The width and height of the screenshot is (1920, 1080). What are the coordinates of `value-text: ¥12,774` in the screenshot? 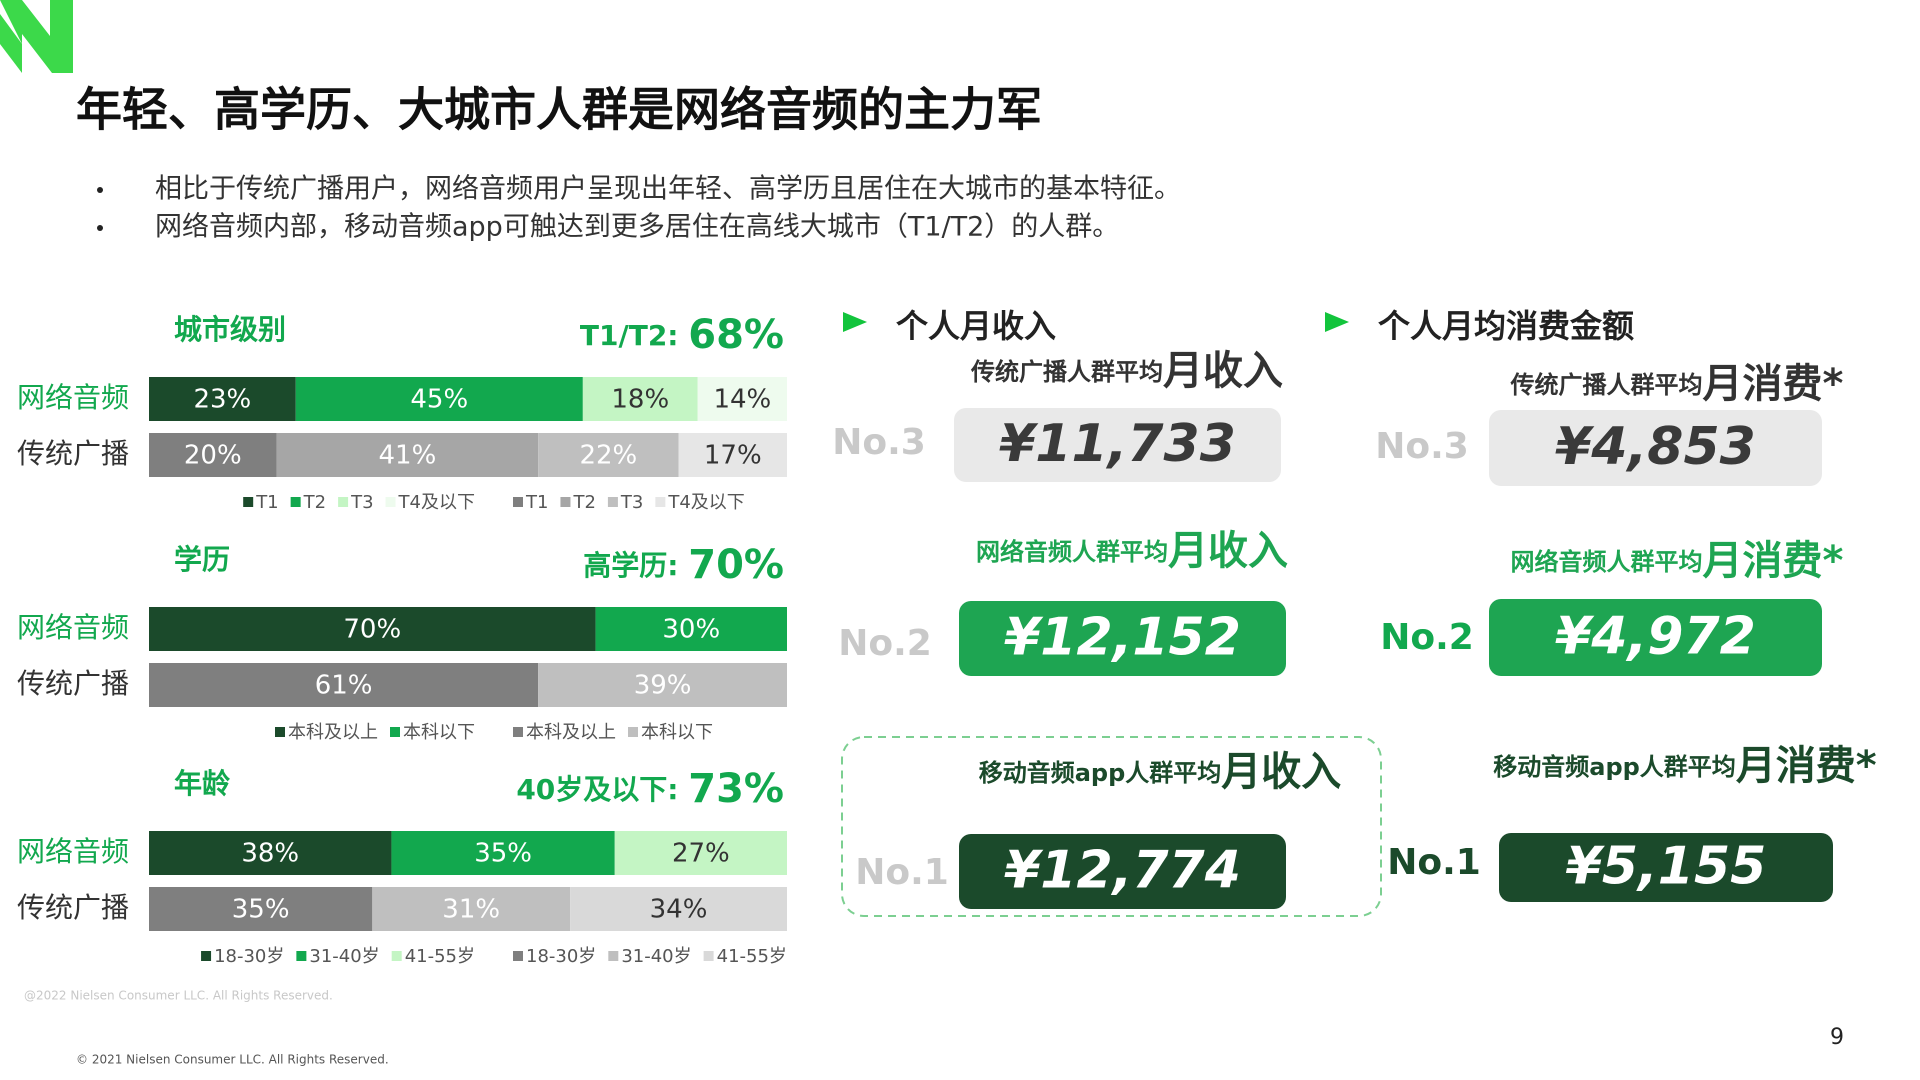 It's located at (1122, 871).